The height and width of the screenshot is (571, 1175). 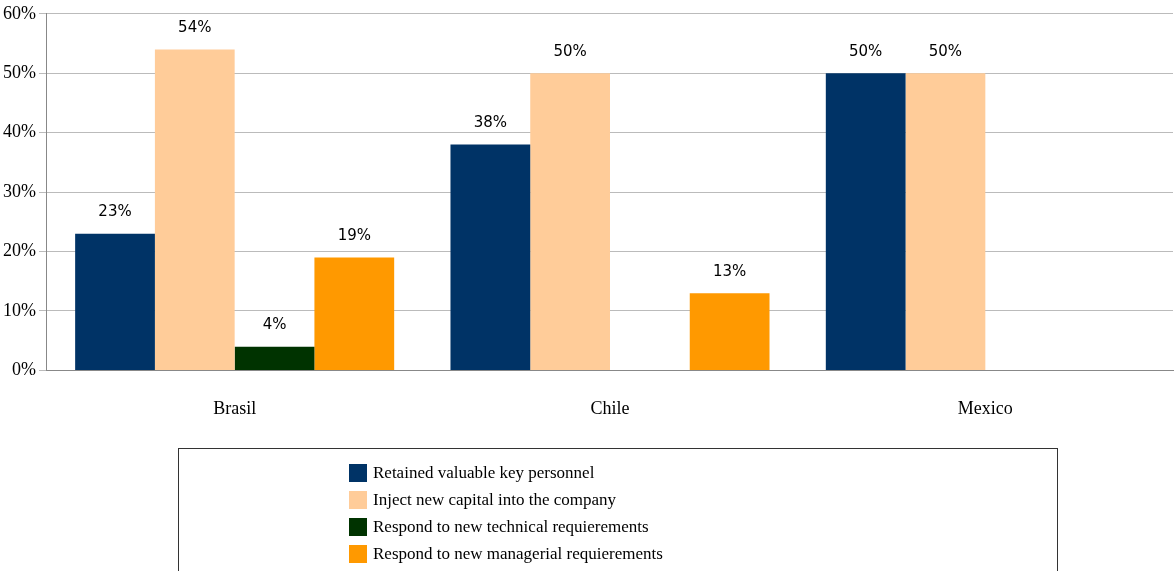 What do you see at coordinates (518, 553) in the screenshot?
I see `legend-label: Respond to new managerial requierements` at bounding box center [518, 553].